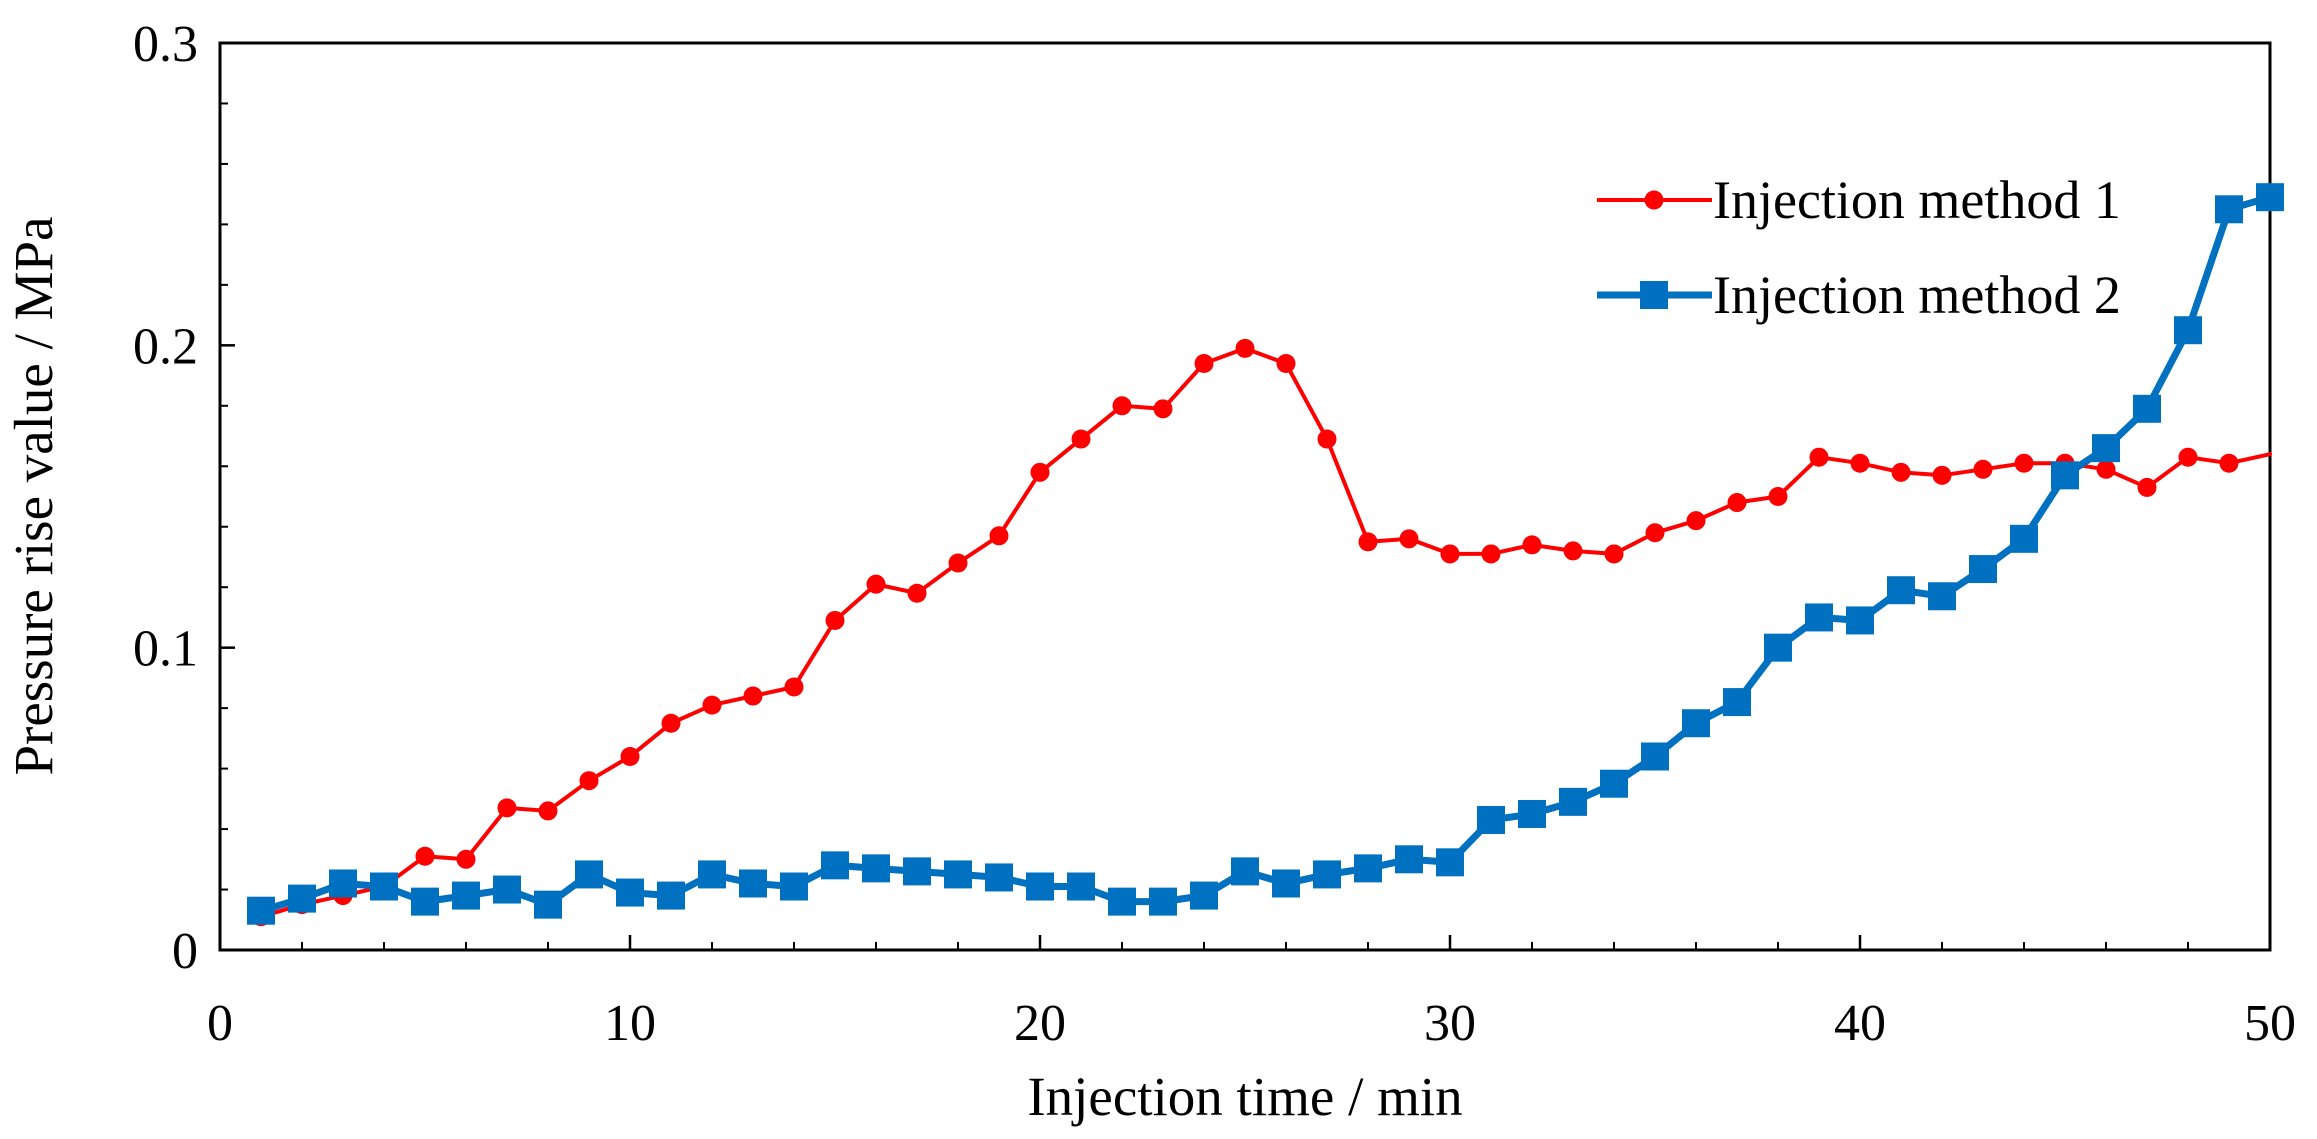  I want to click on y-tick-label: 0.3, so click(165, 44).